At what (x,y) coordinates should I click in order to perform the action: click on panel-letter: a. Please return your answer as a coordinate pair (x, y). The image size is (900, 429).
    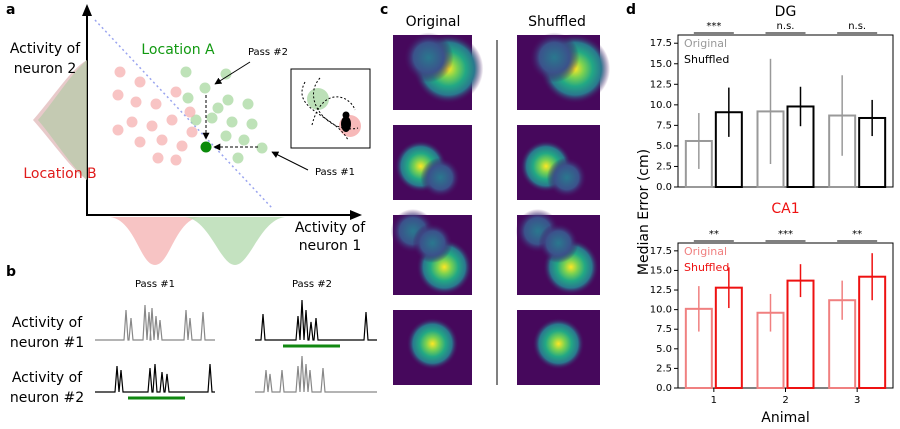
    Looking at the image, I should click on (10, 10).